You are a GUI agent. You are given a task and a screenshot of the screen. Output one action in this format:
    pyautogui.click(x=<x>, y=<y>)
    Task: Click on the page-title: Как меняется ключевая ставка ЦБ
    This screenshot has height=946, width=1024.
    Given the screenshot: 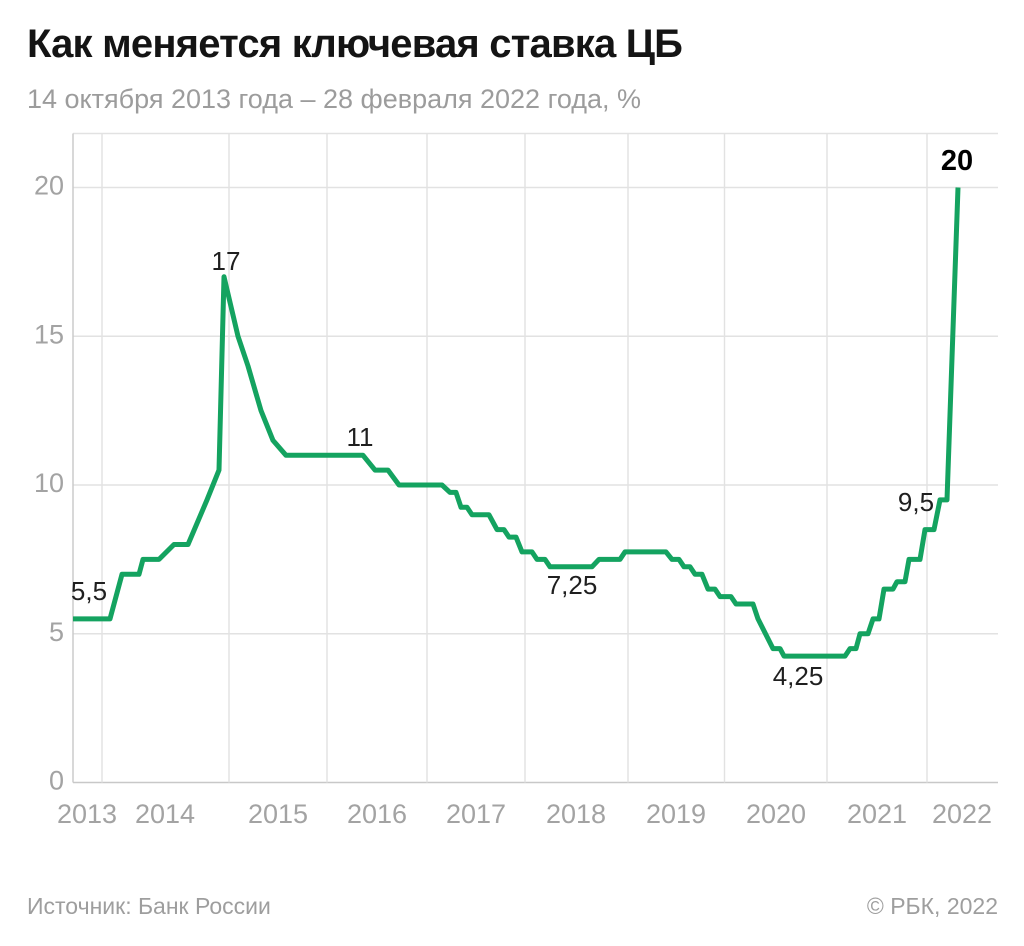 What is the action you would take?
    pyautogui.click(x=355, y=44)
    